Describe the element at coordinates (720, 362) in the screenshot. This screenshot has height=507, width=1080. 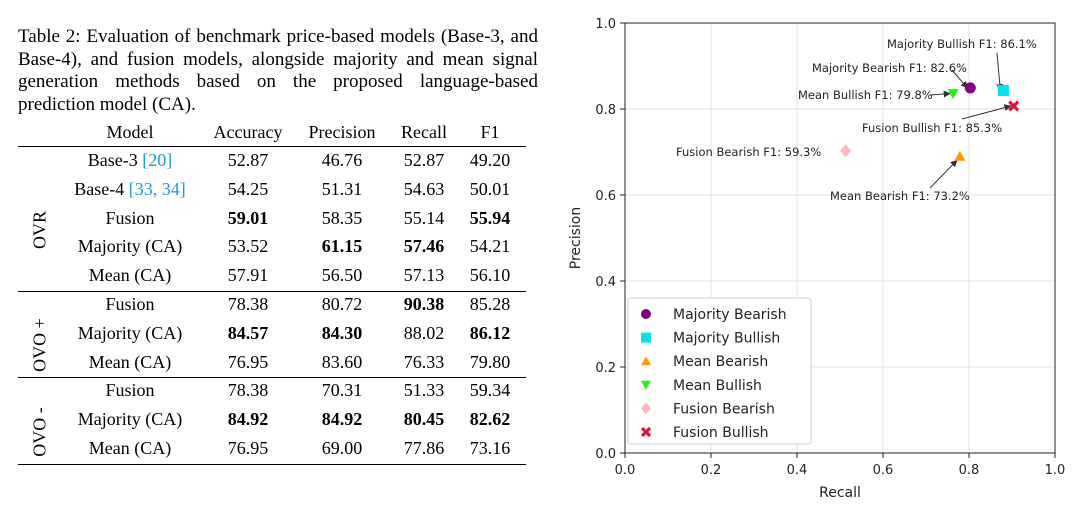
I see `legend-label: Mean Bearish` at that location.